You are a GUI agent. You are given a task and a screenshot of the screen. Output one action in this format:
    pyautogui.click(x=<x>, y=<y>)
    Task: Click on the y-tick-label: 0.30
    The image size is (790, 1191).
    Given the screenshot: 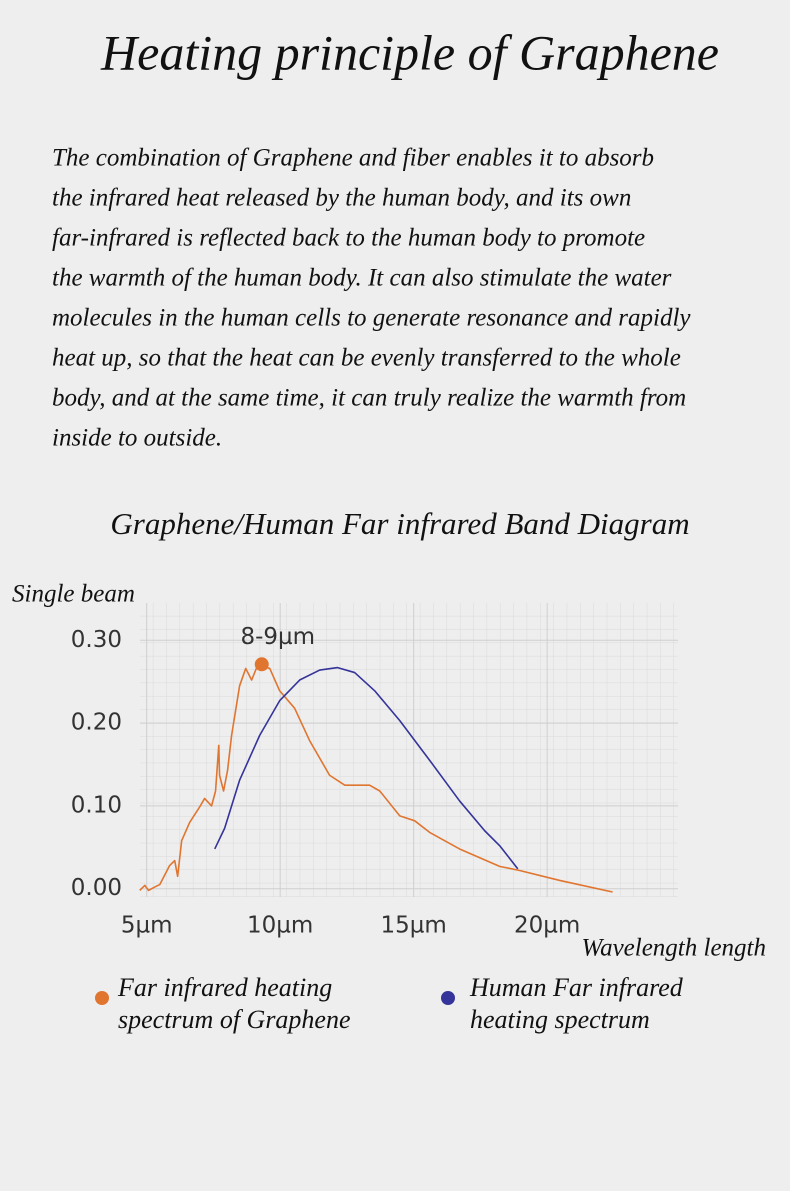 What is the action you would take?
    pyautogui.click(x=96, y=640)
    